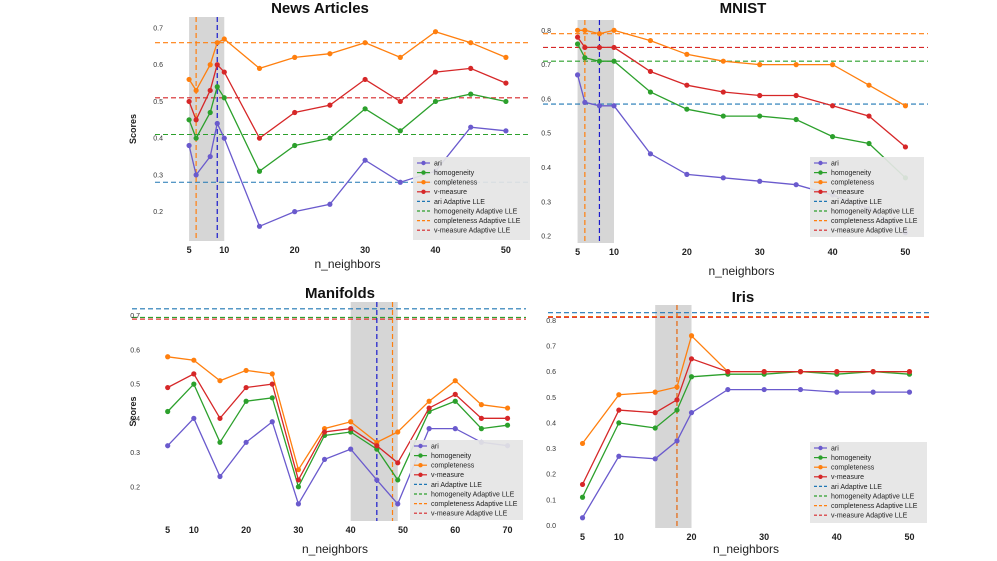 This screenshot has height=561, width=997. I want to click on legend-label: completeness, so click(456, 183).